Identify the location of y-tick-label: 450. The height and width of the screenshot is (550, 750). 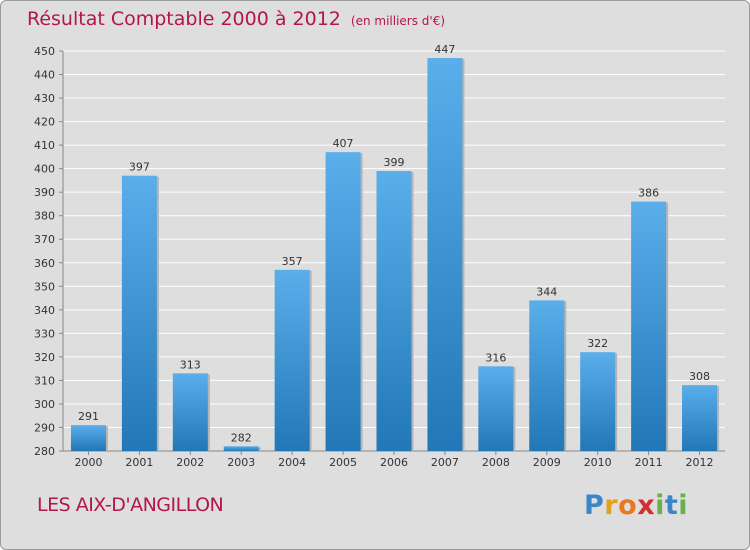
(44, 51).